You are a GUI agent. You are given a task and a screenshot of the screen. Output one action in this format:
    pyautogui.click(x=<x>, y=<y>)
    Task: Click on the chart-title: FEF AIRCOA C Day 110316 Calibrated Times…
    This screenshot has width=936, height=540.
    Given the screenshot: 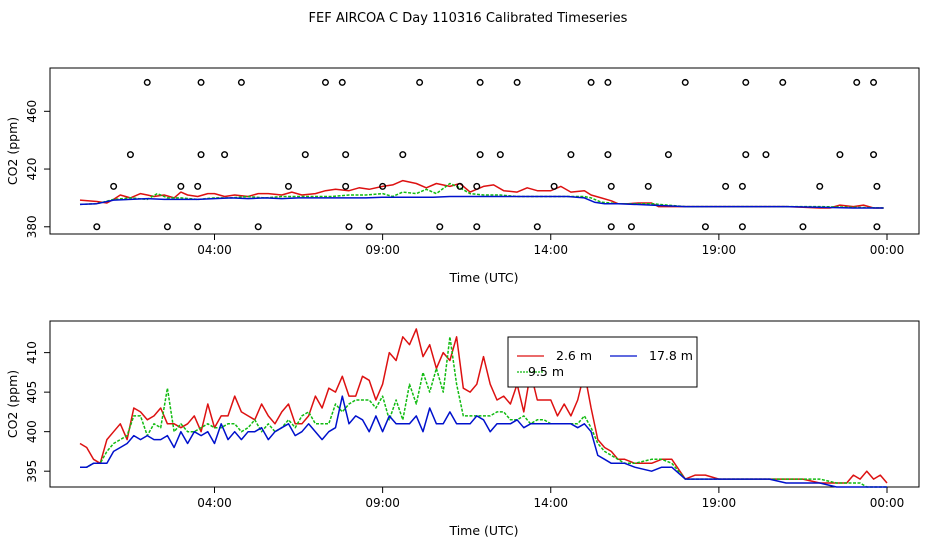 What is the action you would take?
    pyautogui.click(x=468, y=18)
    